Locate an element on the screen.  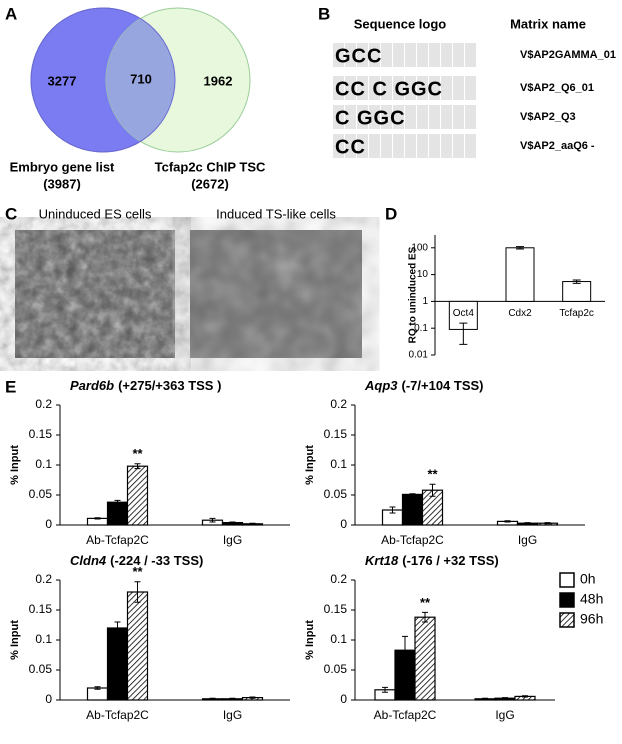
legend-swatch is located at coordinates (567, 600).